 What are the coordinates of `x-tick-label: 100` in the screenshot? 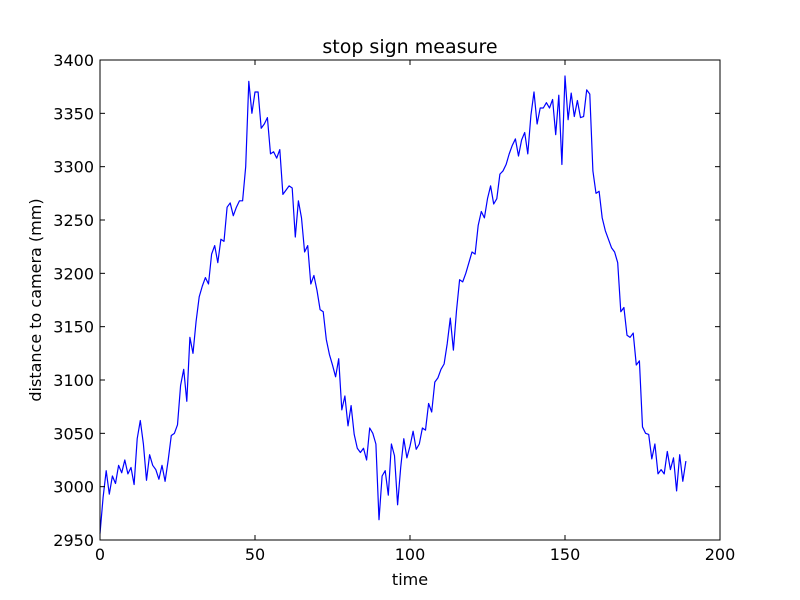 It's located at (410, 554).